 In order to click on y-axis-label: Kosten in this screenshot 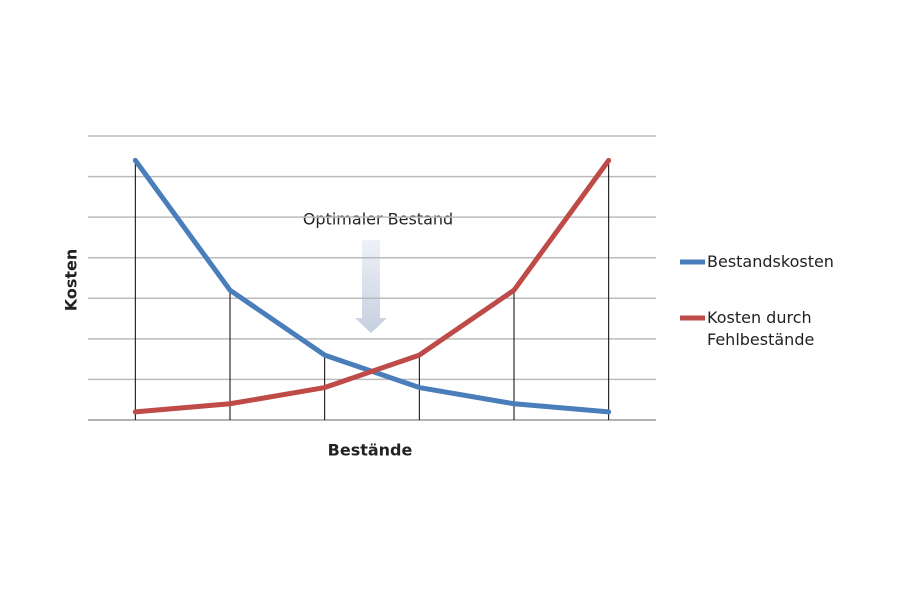, I will do `click(71, 280)`.